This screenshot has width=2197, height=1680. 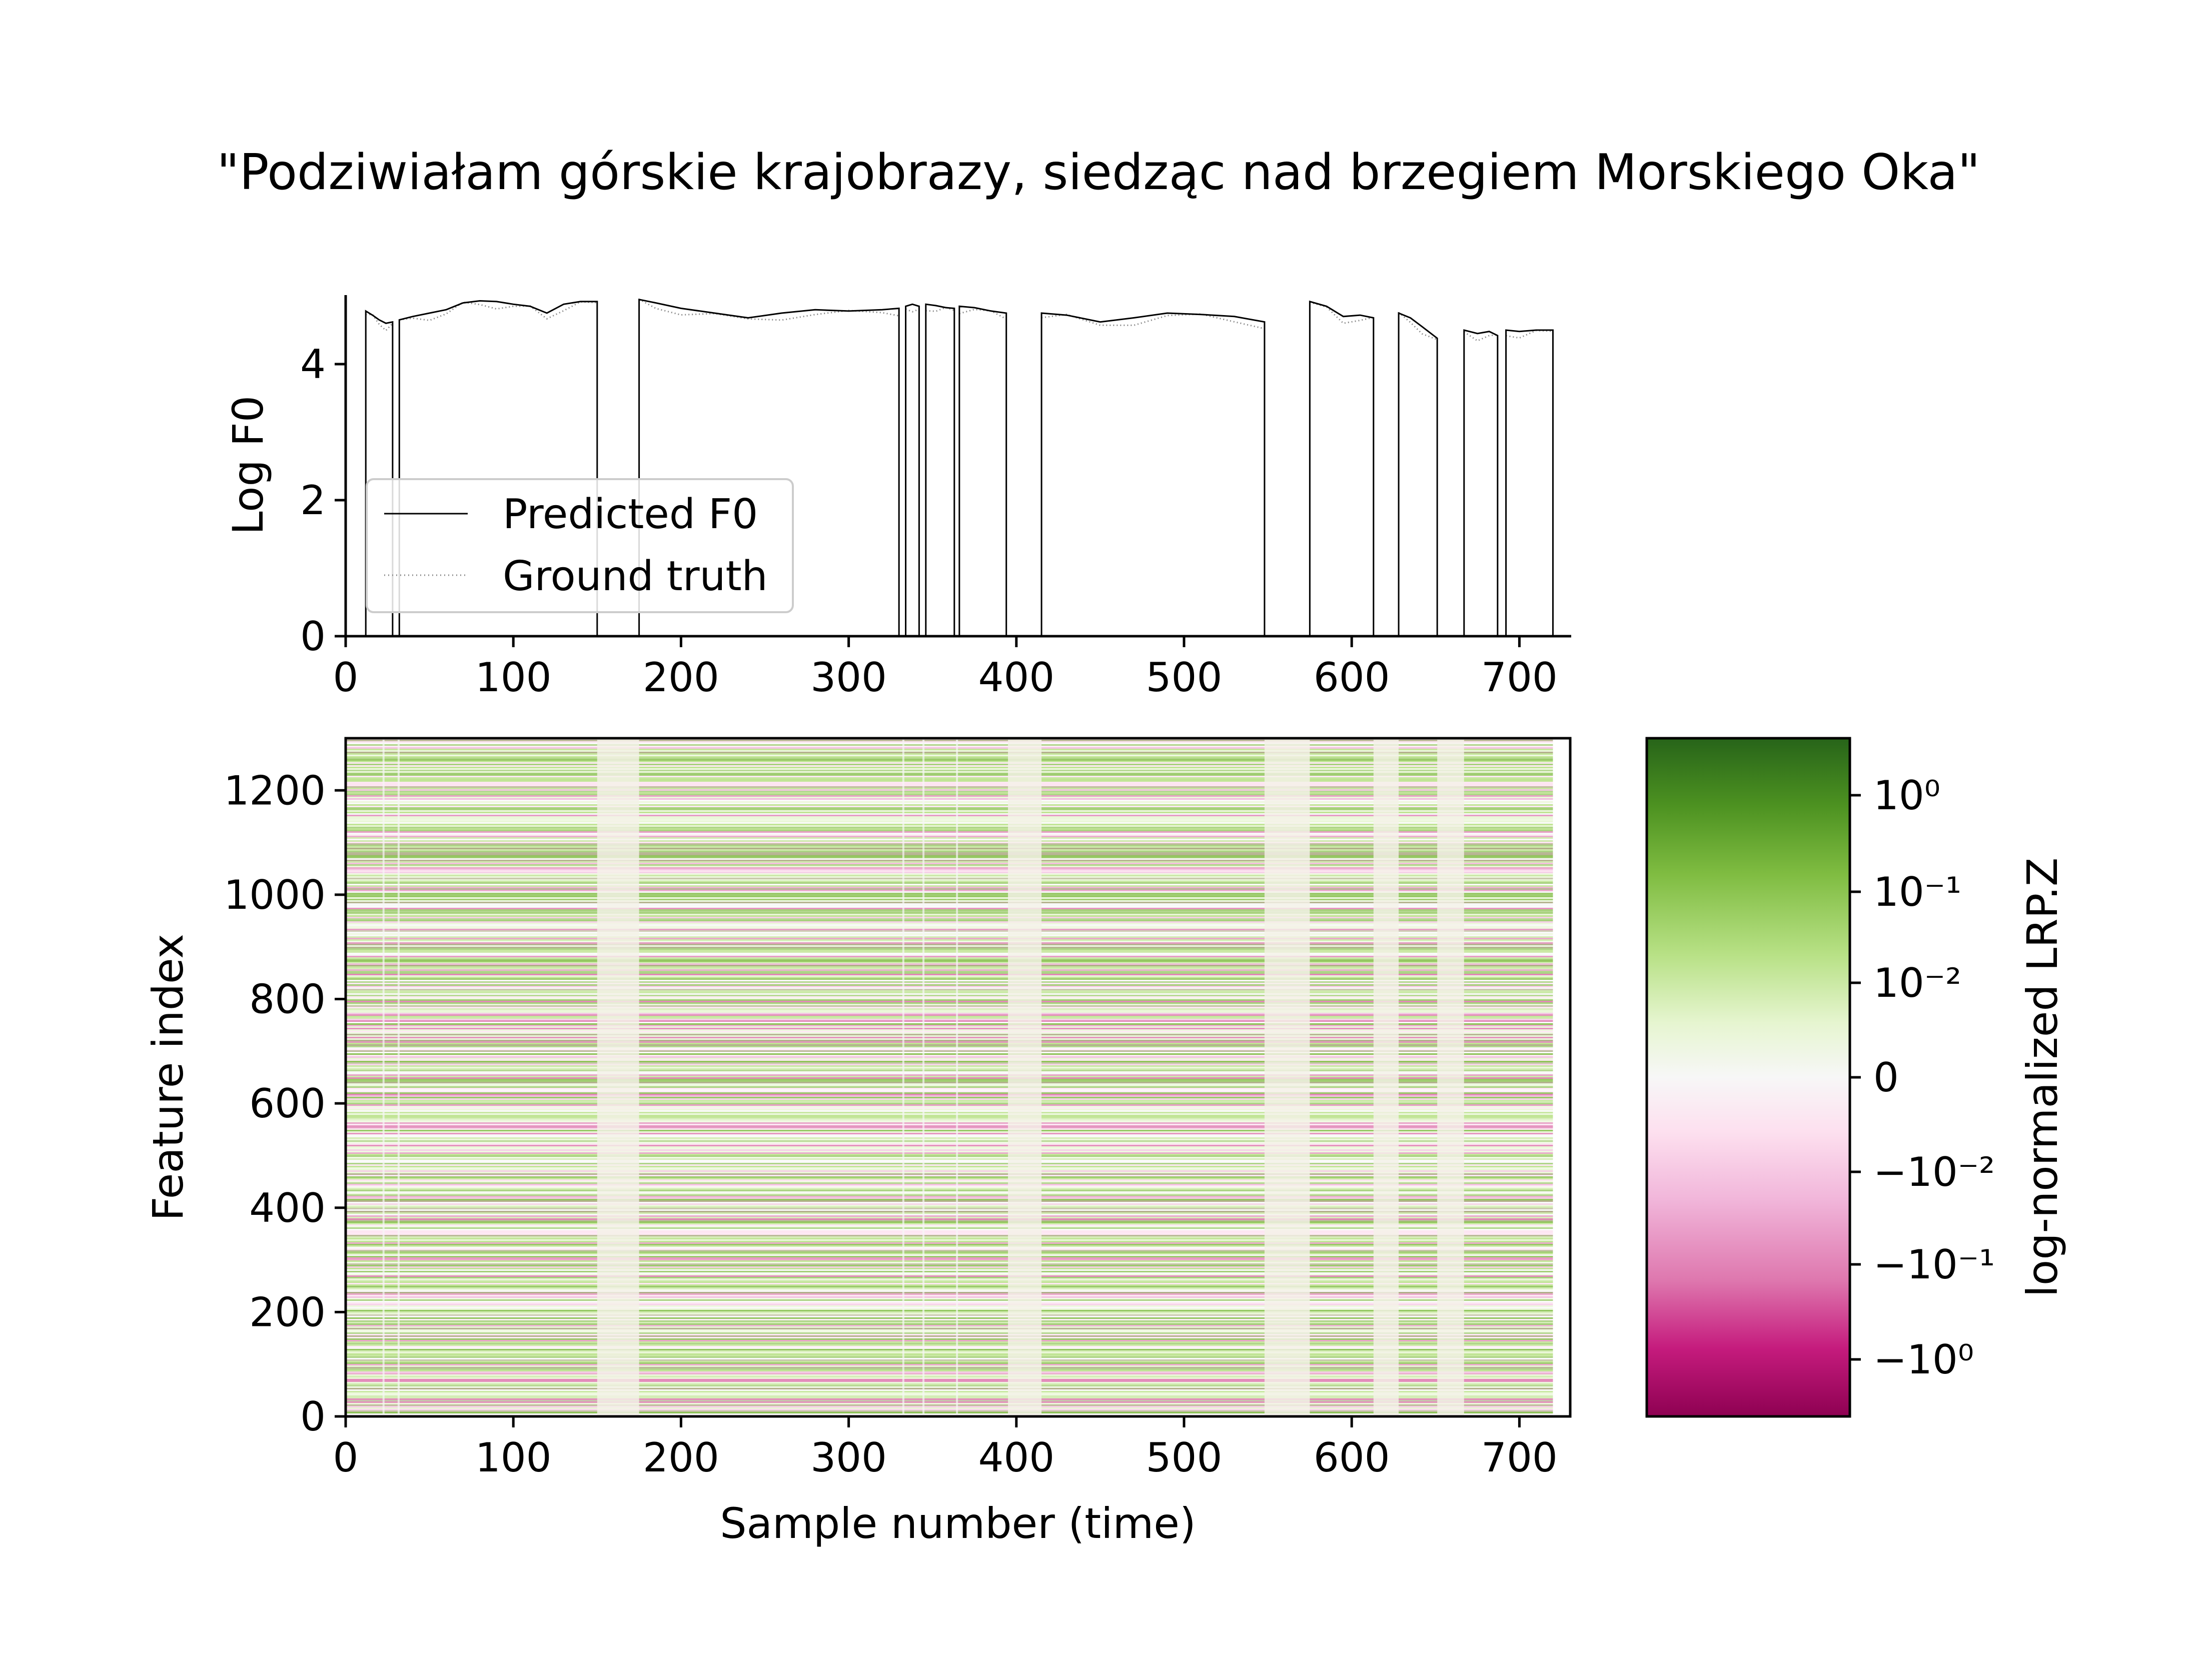 I want to click on x-tick-label: 100, so click(x=514, y=1457).